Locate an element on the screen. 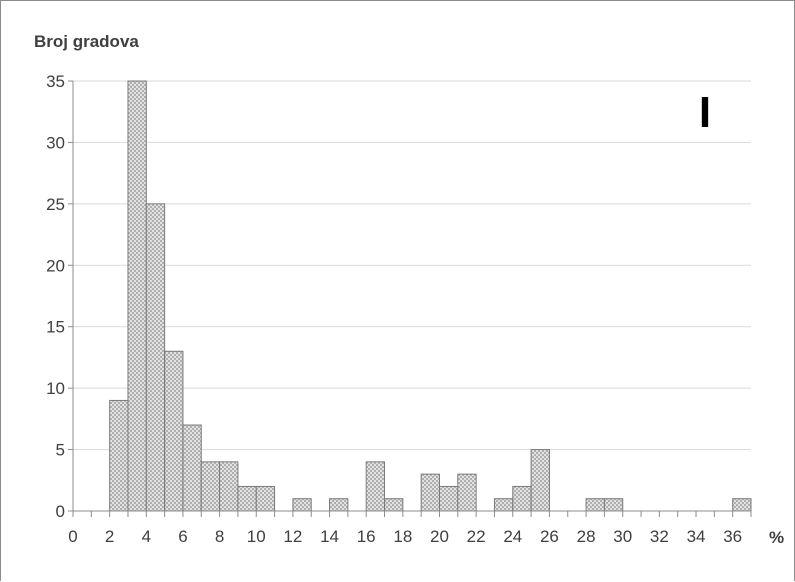 This screenshot has width=795, height=582. chart-title: Broj gradova is located at coordinates (86, 41).